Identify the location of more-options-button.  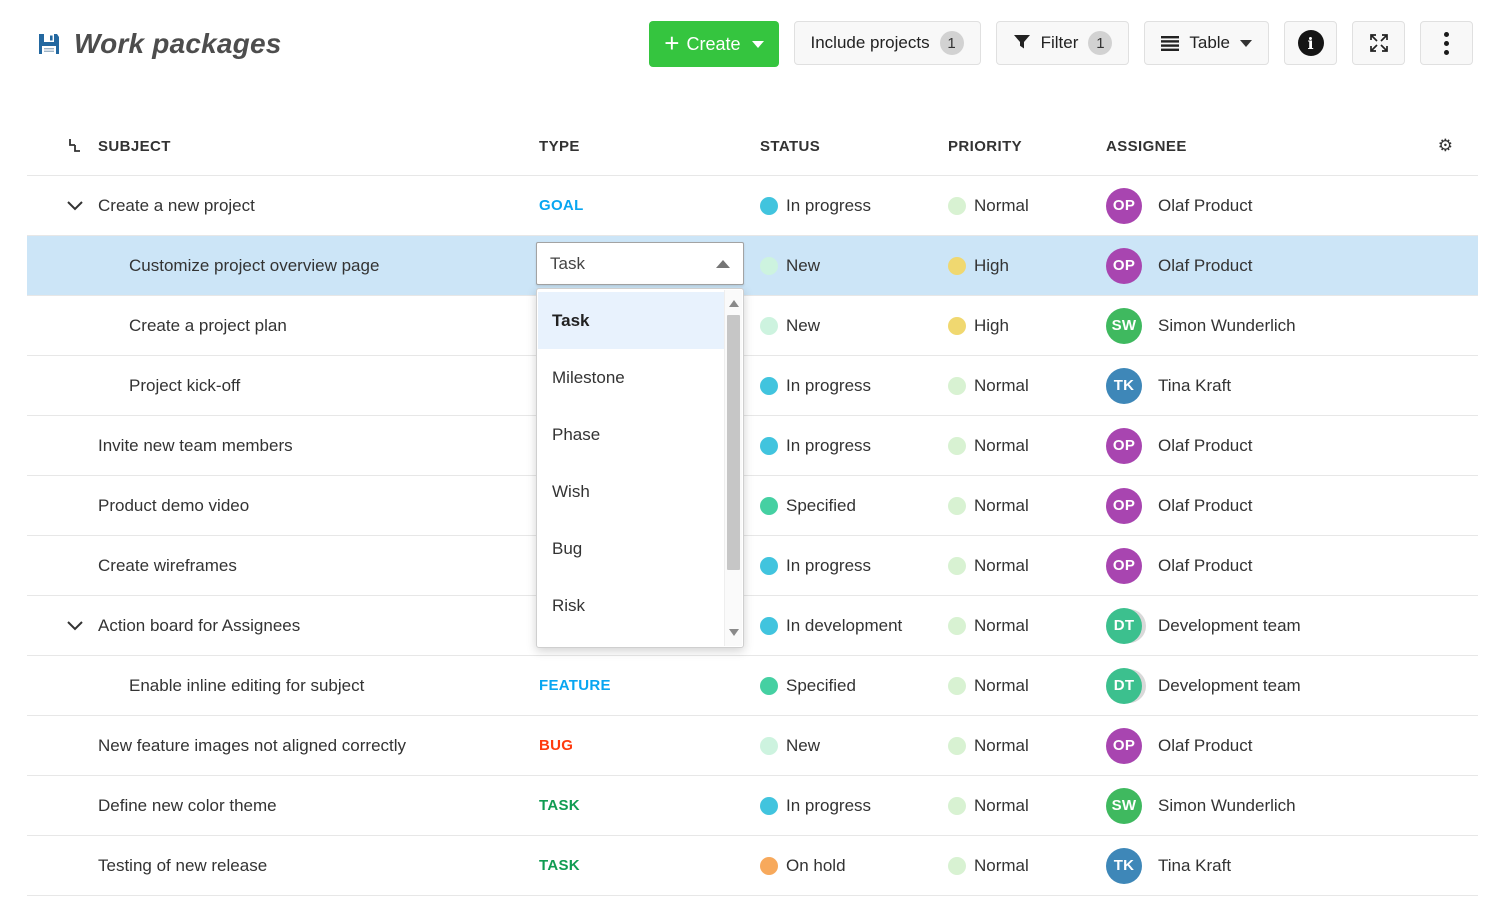
(1446, 43).